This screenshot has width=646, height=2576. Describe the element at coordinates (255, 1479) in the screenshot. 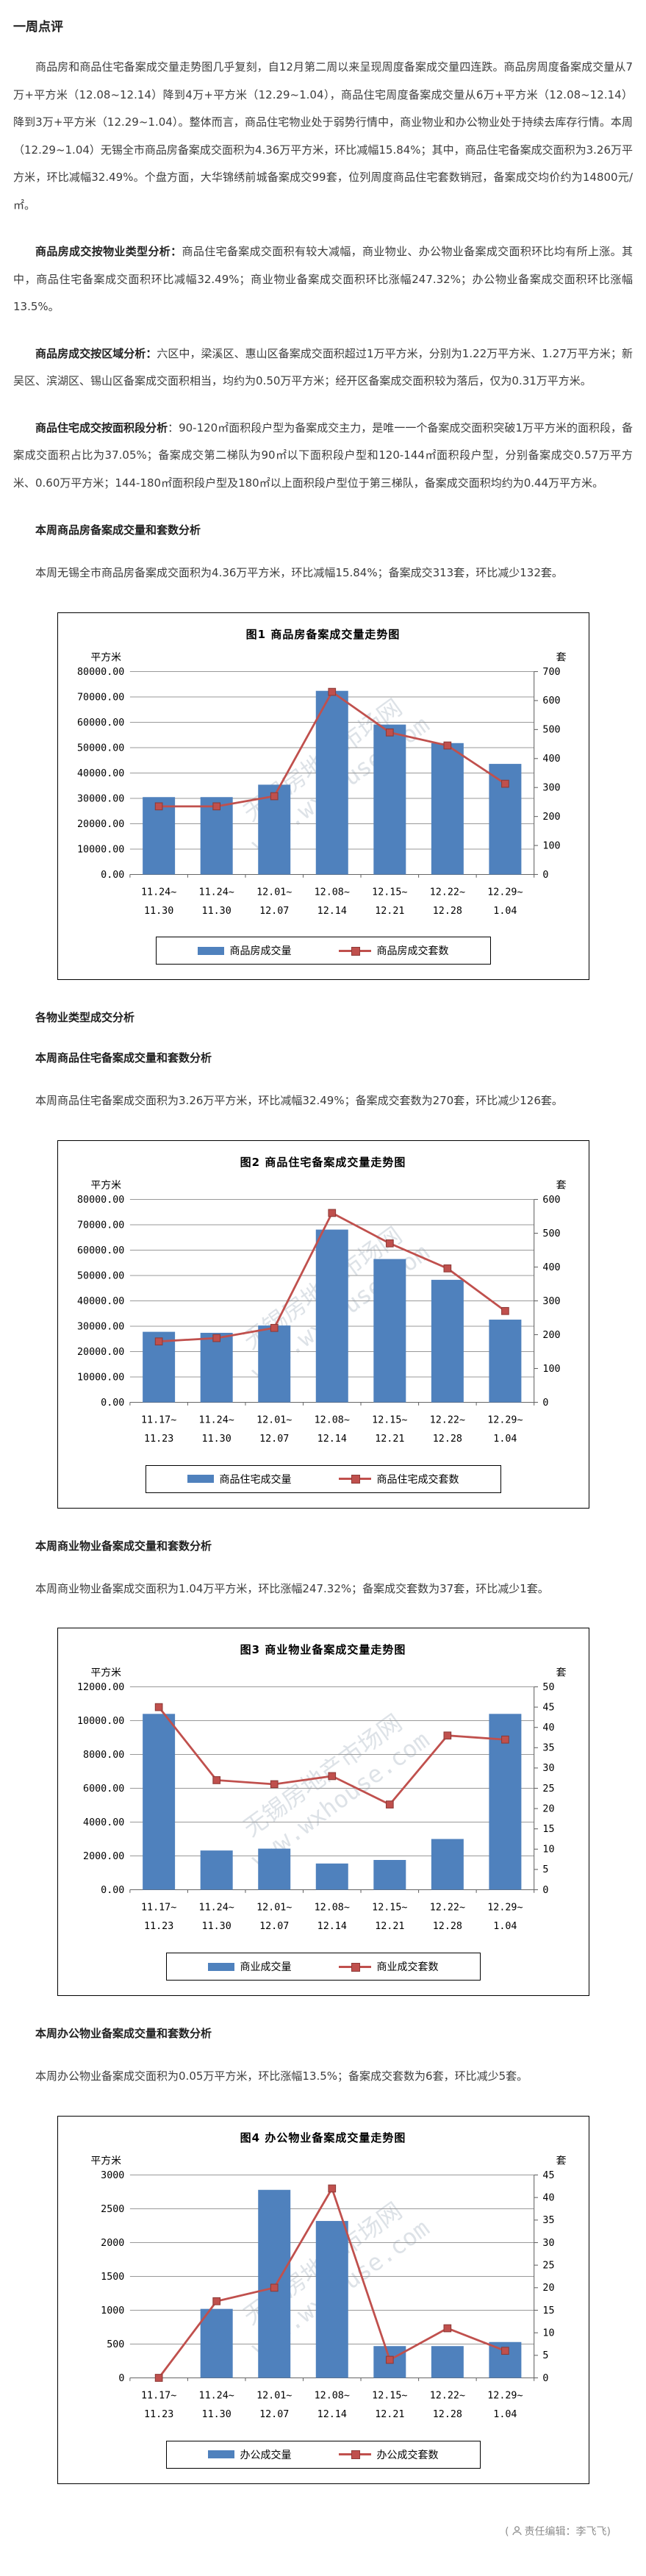

I see `legend-label: 商品住宅成交量` at that location.